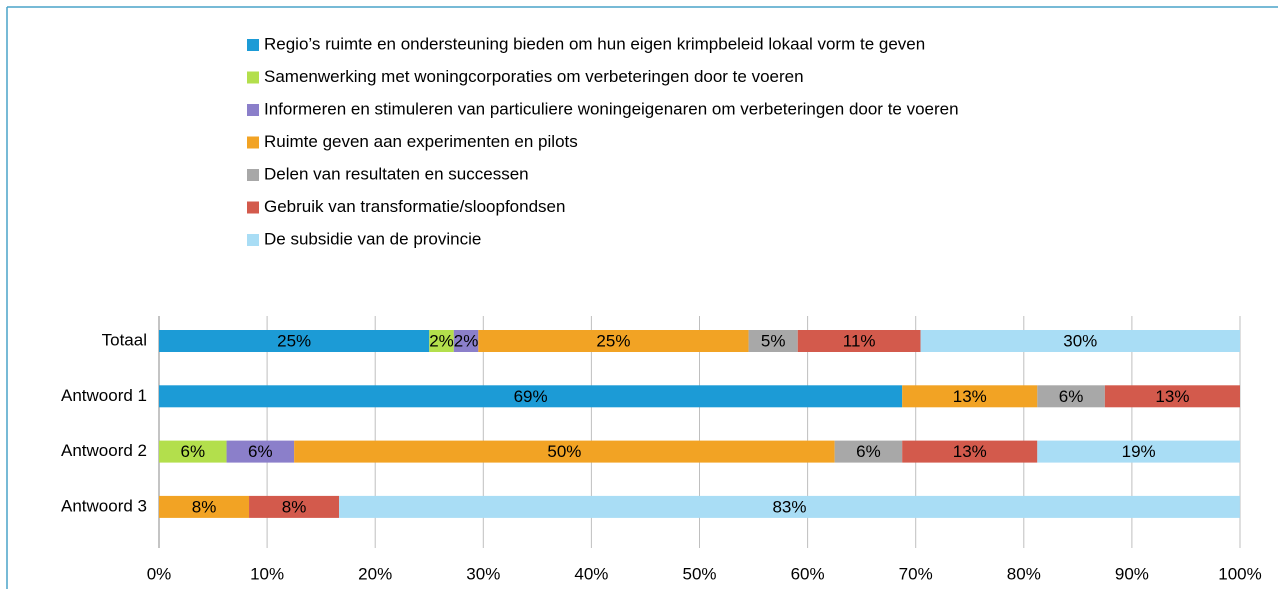 Image resolution: width=1278 pixels, height=589 pixels. I want to click on data-label: 69%, so click(531, 396).